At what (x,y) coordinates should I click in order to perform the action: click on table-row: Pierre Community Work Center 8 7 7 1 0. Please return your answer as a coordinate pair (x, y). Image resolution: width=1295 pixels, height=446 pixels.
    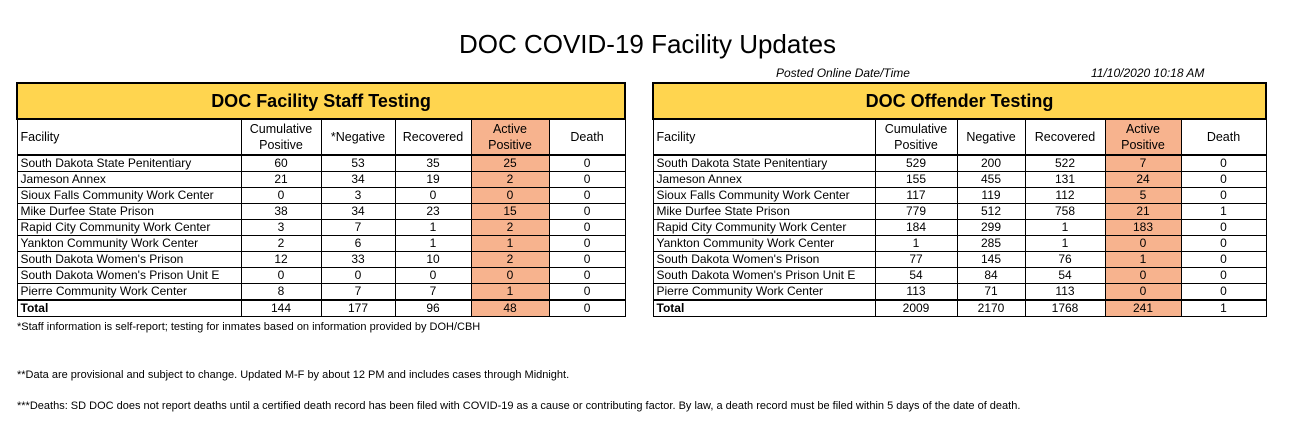
    Looking at the image, I should click on (321, 292).